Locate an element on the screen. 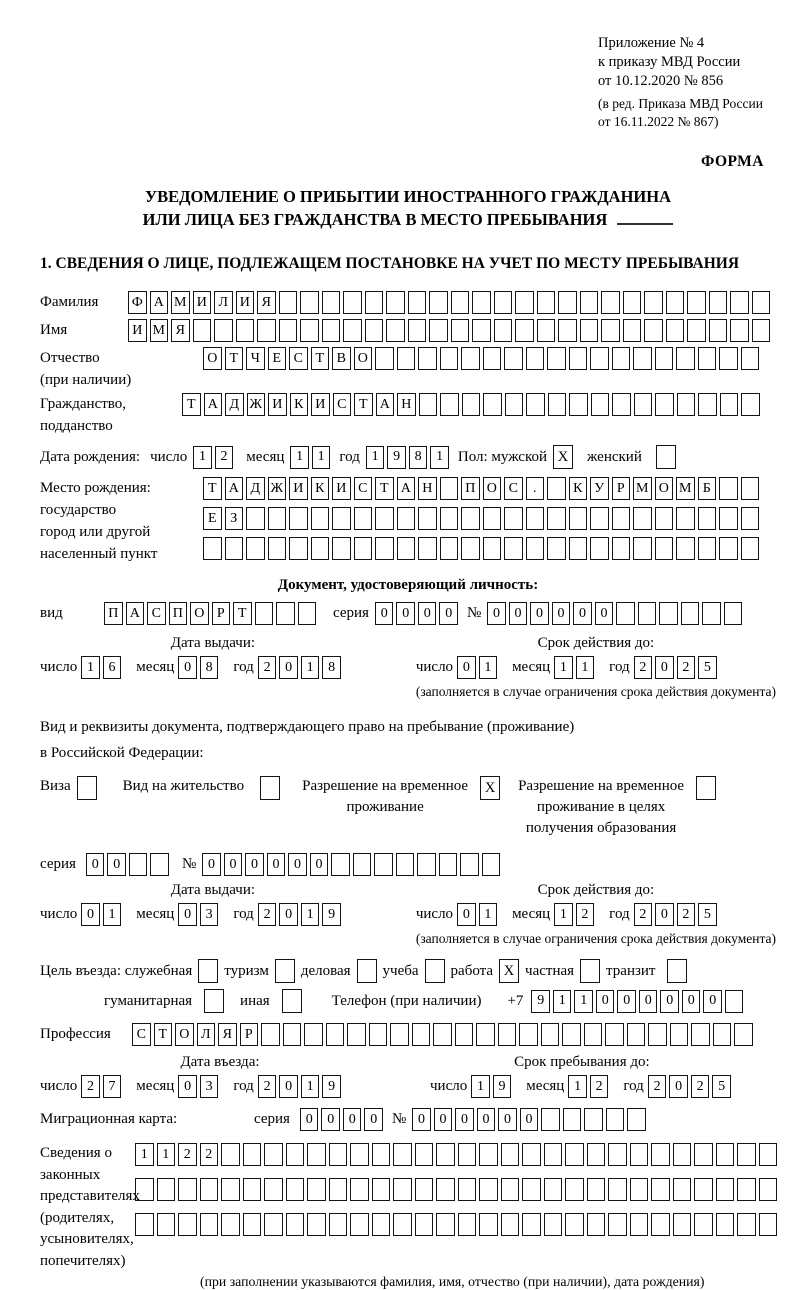 This screenshot has width=800, height=1290. purpose-transit-checkbox is located at coordinates (677, 971).